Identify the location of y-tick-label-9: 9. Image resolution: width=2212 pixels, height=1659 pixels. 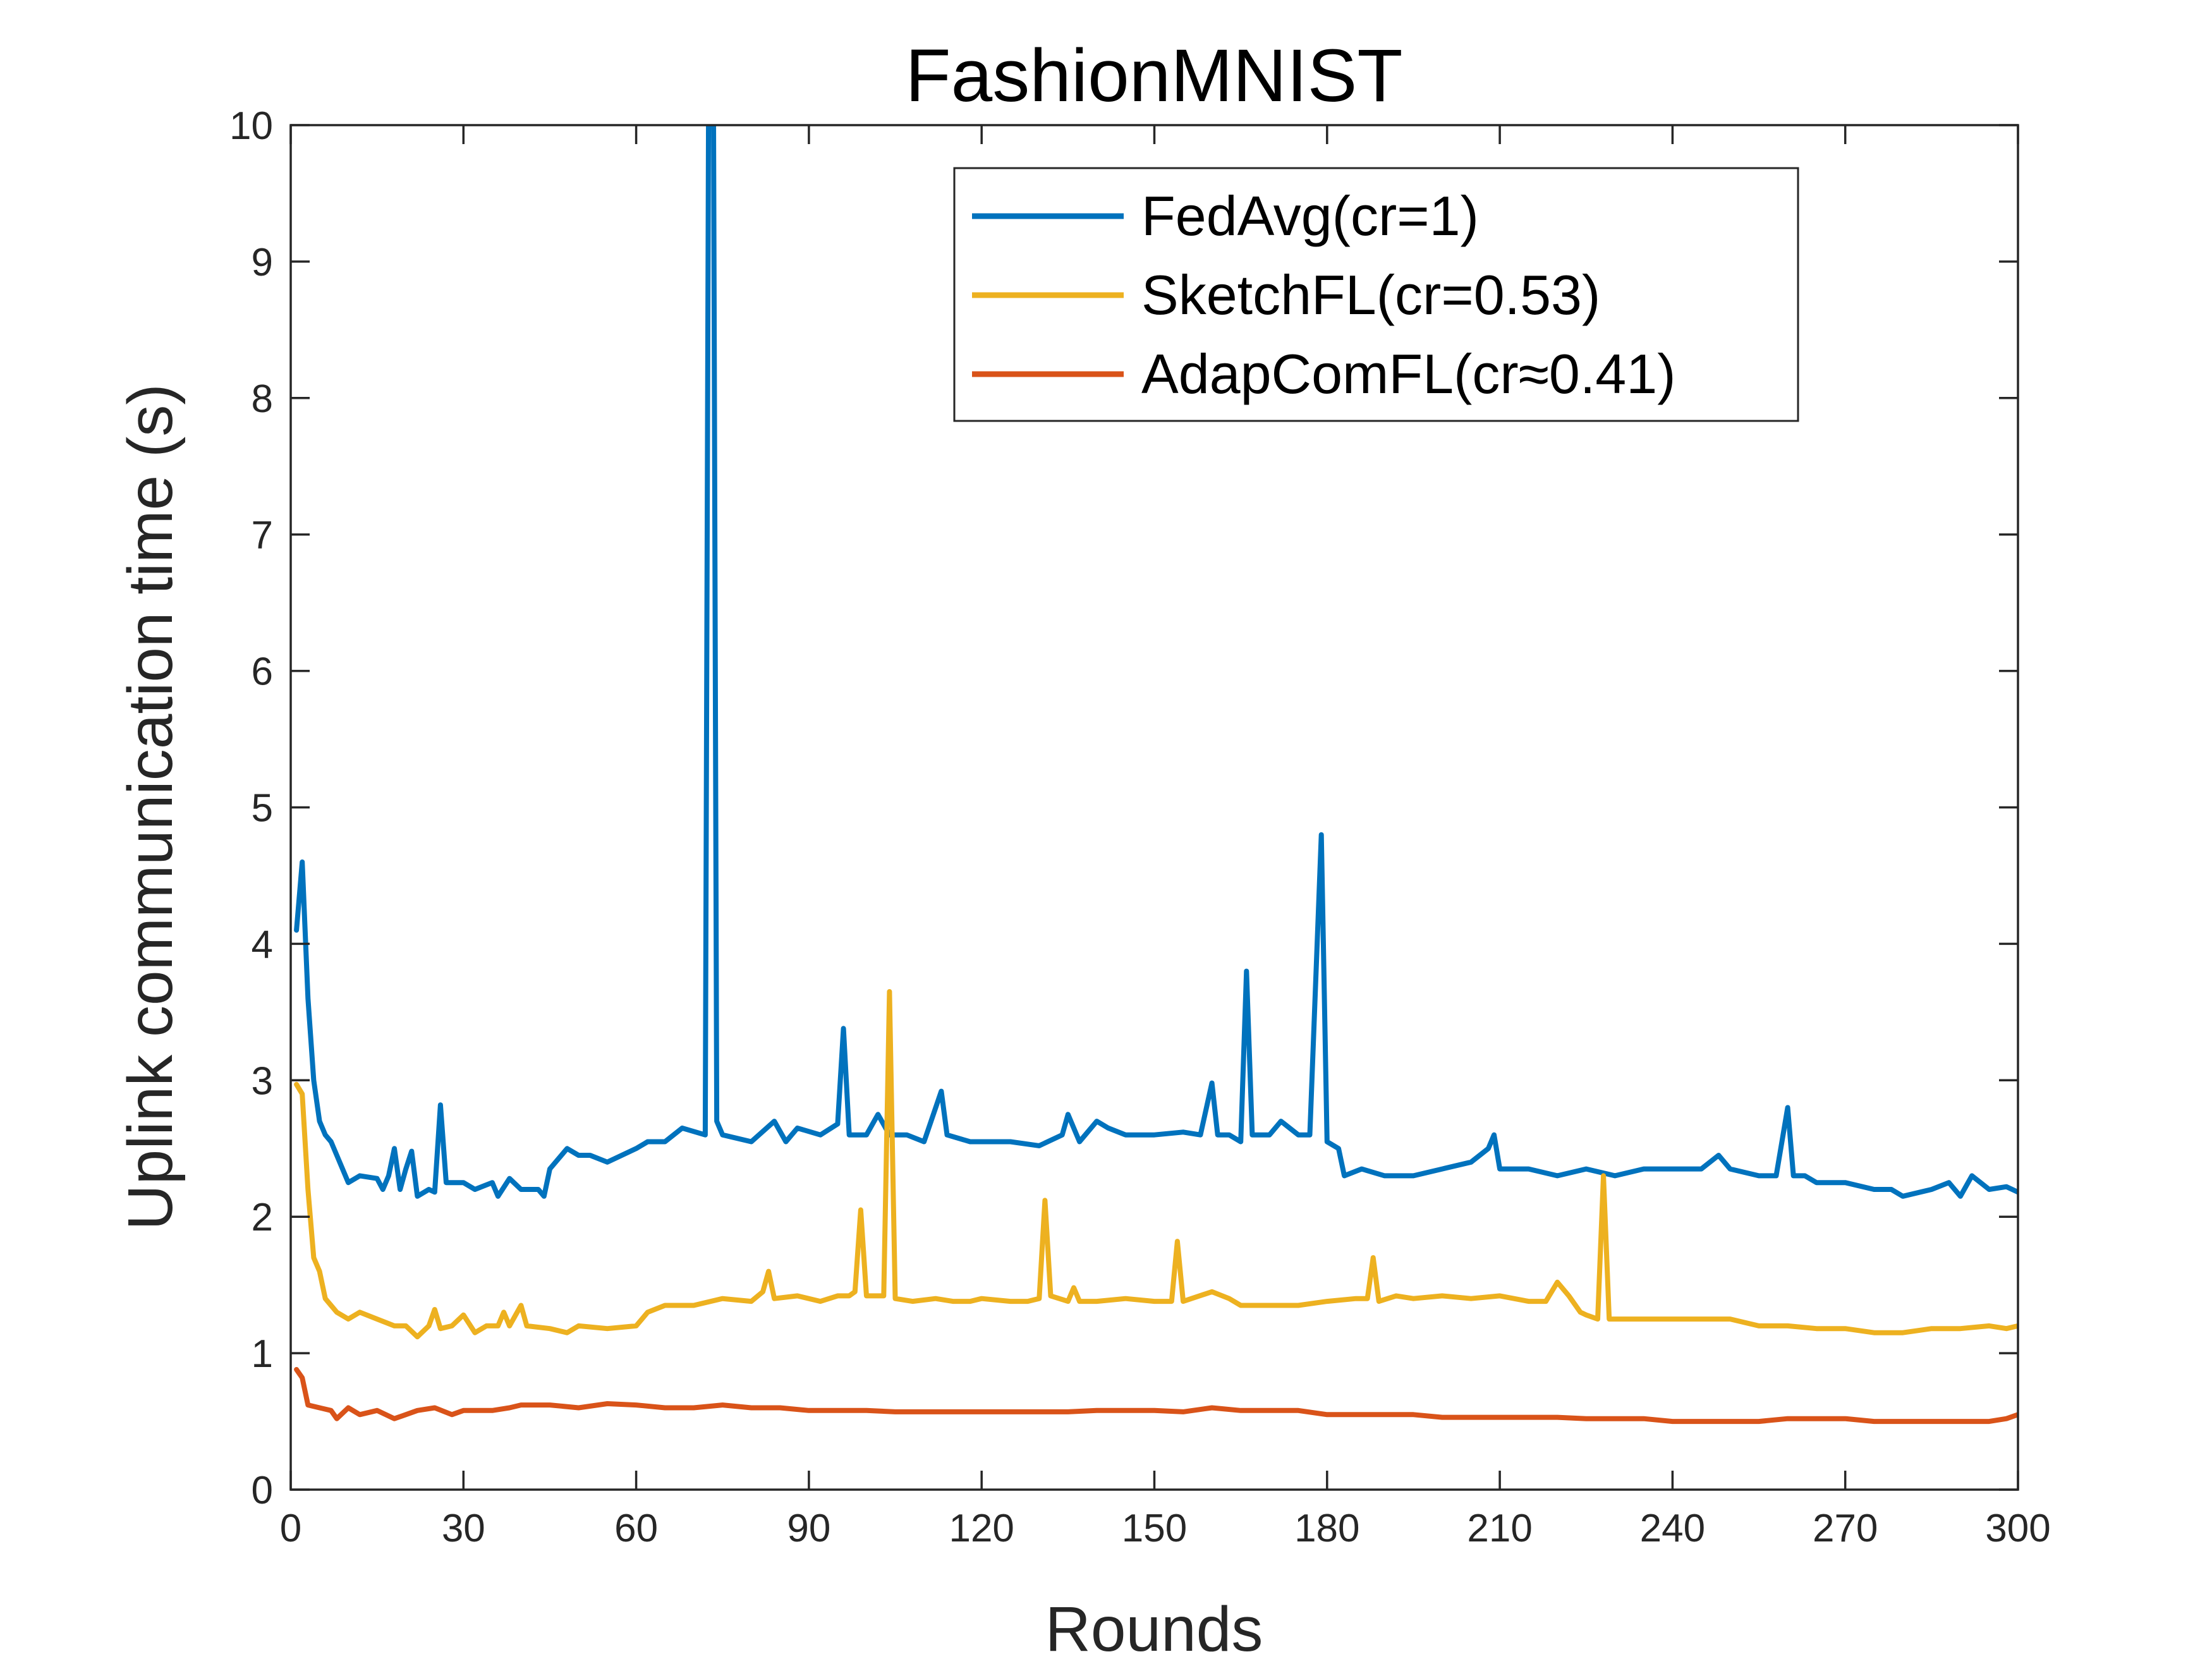
(262, 262).